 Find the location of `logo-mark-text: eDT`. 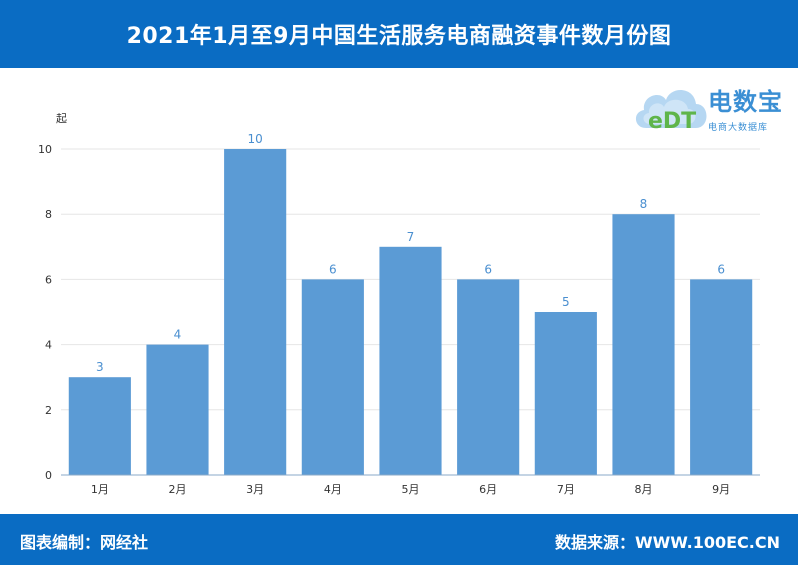

logo-mark-text: eDT is located at coordinates (672, 121).